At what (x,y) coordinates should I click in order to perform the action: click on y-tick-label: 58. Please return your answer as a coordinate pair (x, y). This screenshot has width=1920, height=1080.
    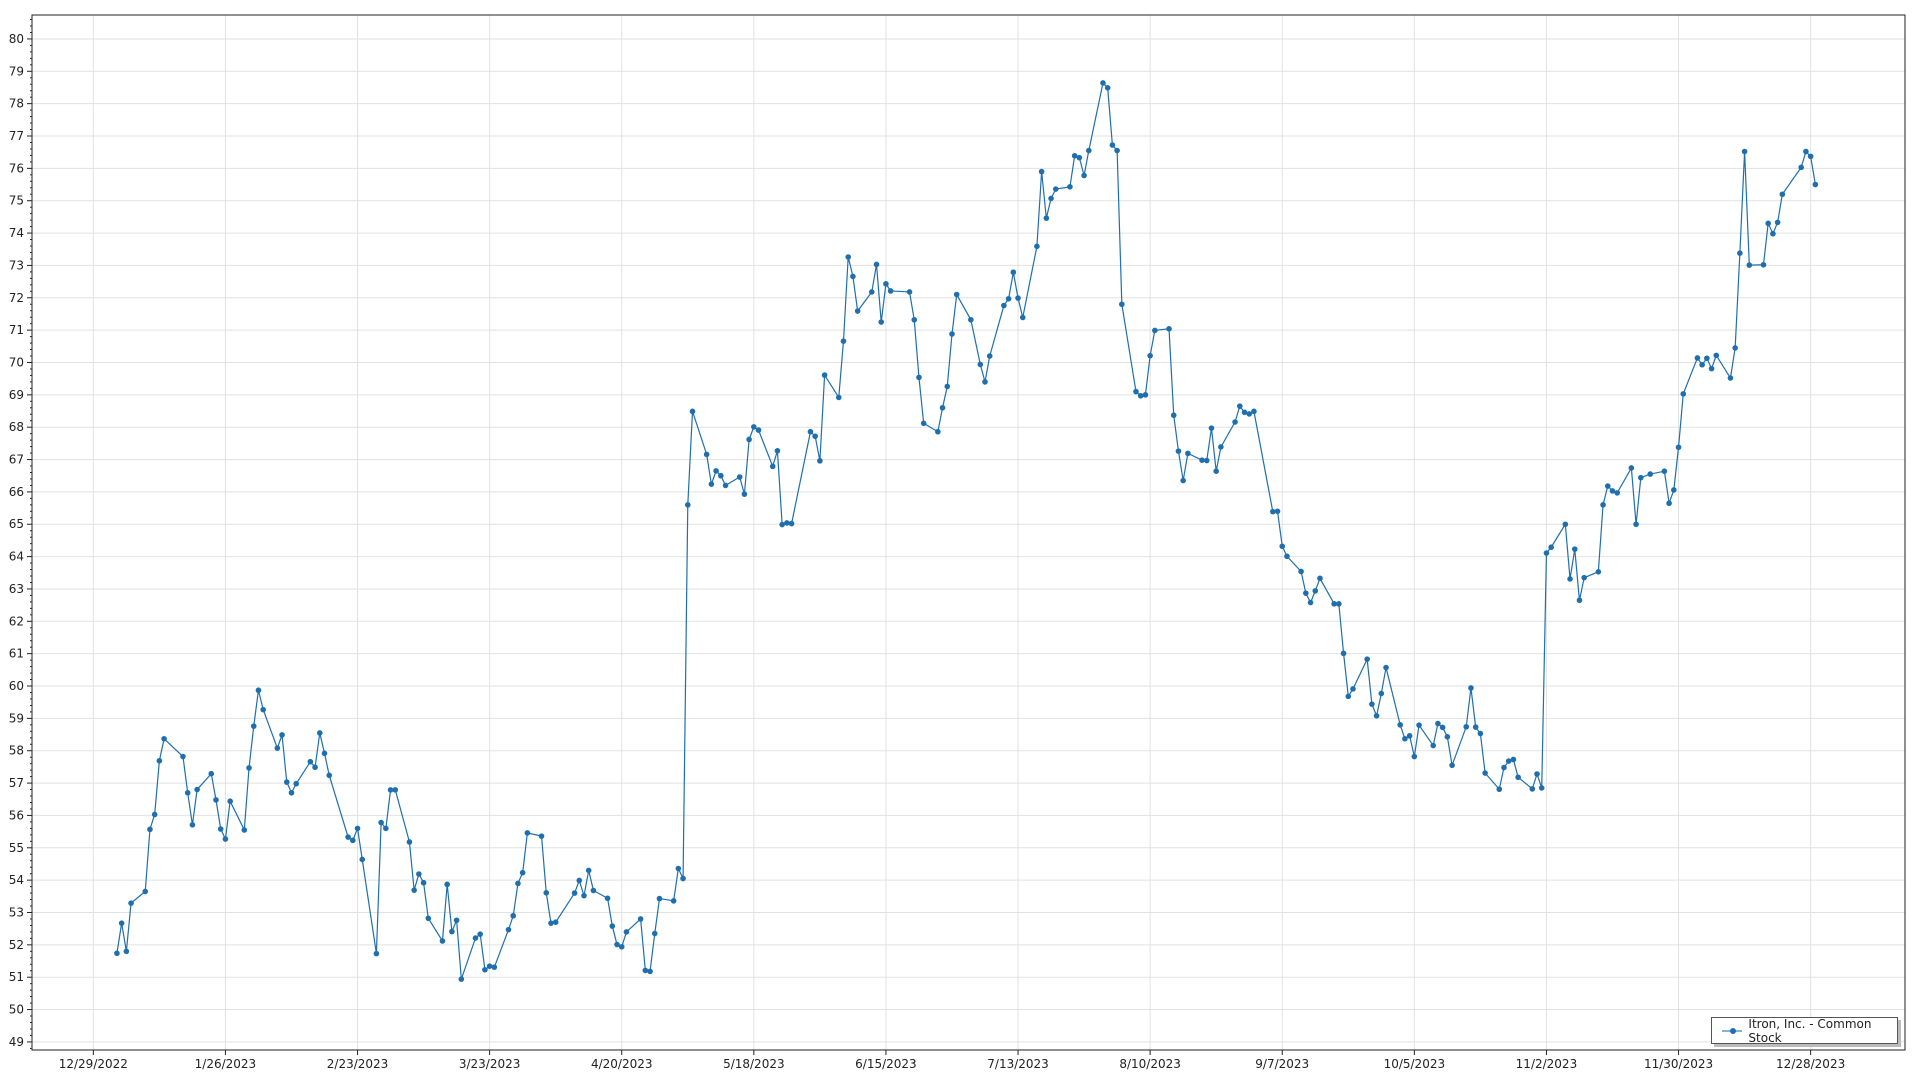
    Looking at the image, I should click on (16, 751).